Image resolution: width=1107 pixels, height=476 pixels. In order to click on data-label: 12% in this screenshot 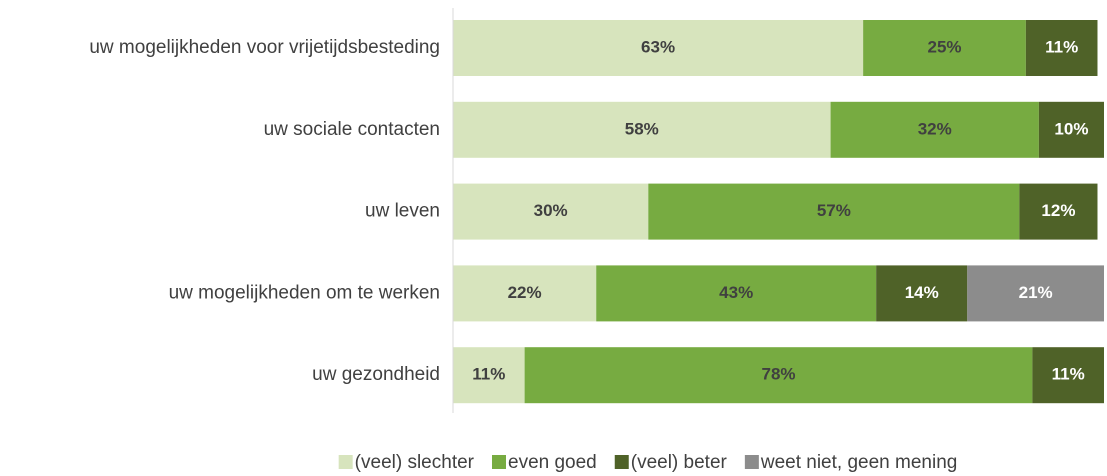, I will do `click(1058, 210)`.